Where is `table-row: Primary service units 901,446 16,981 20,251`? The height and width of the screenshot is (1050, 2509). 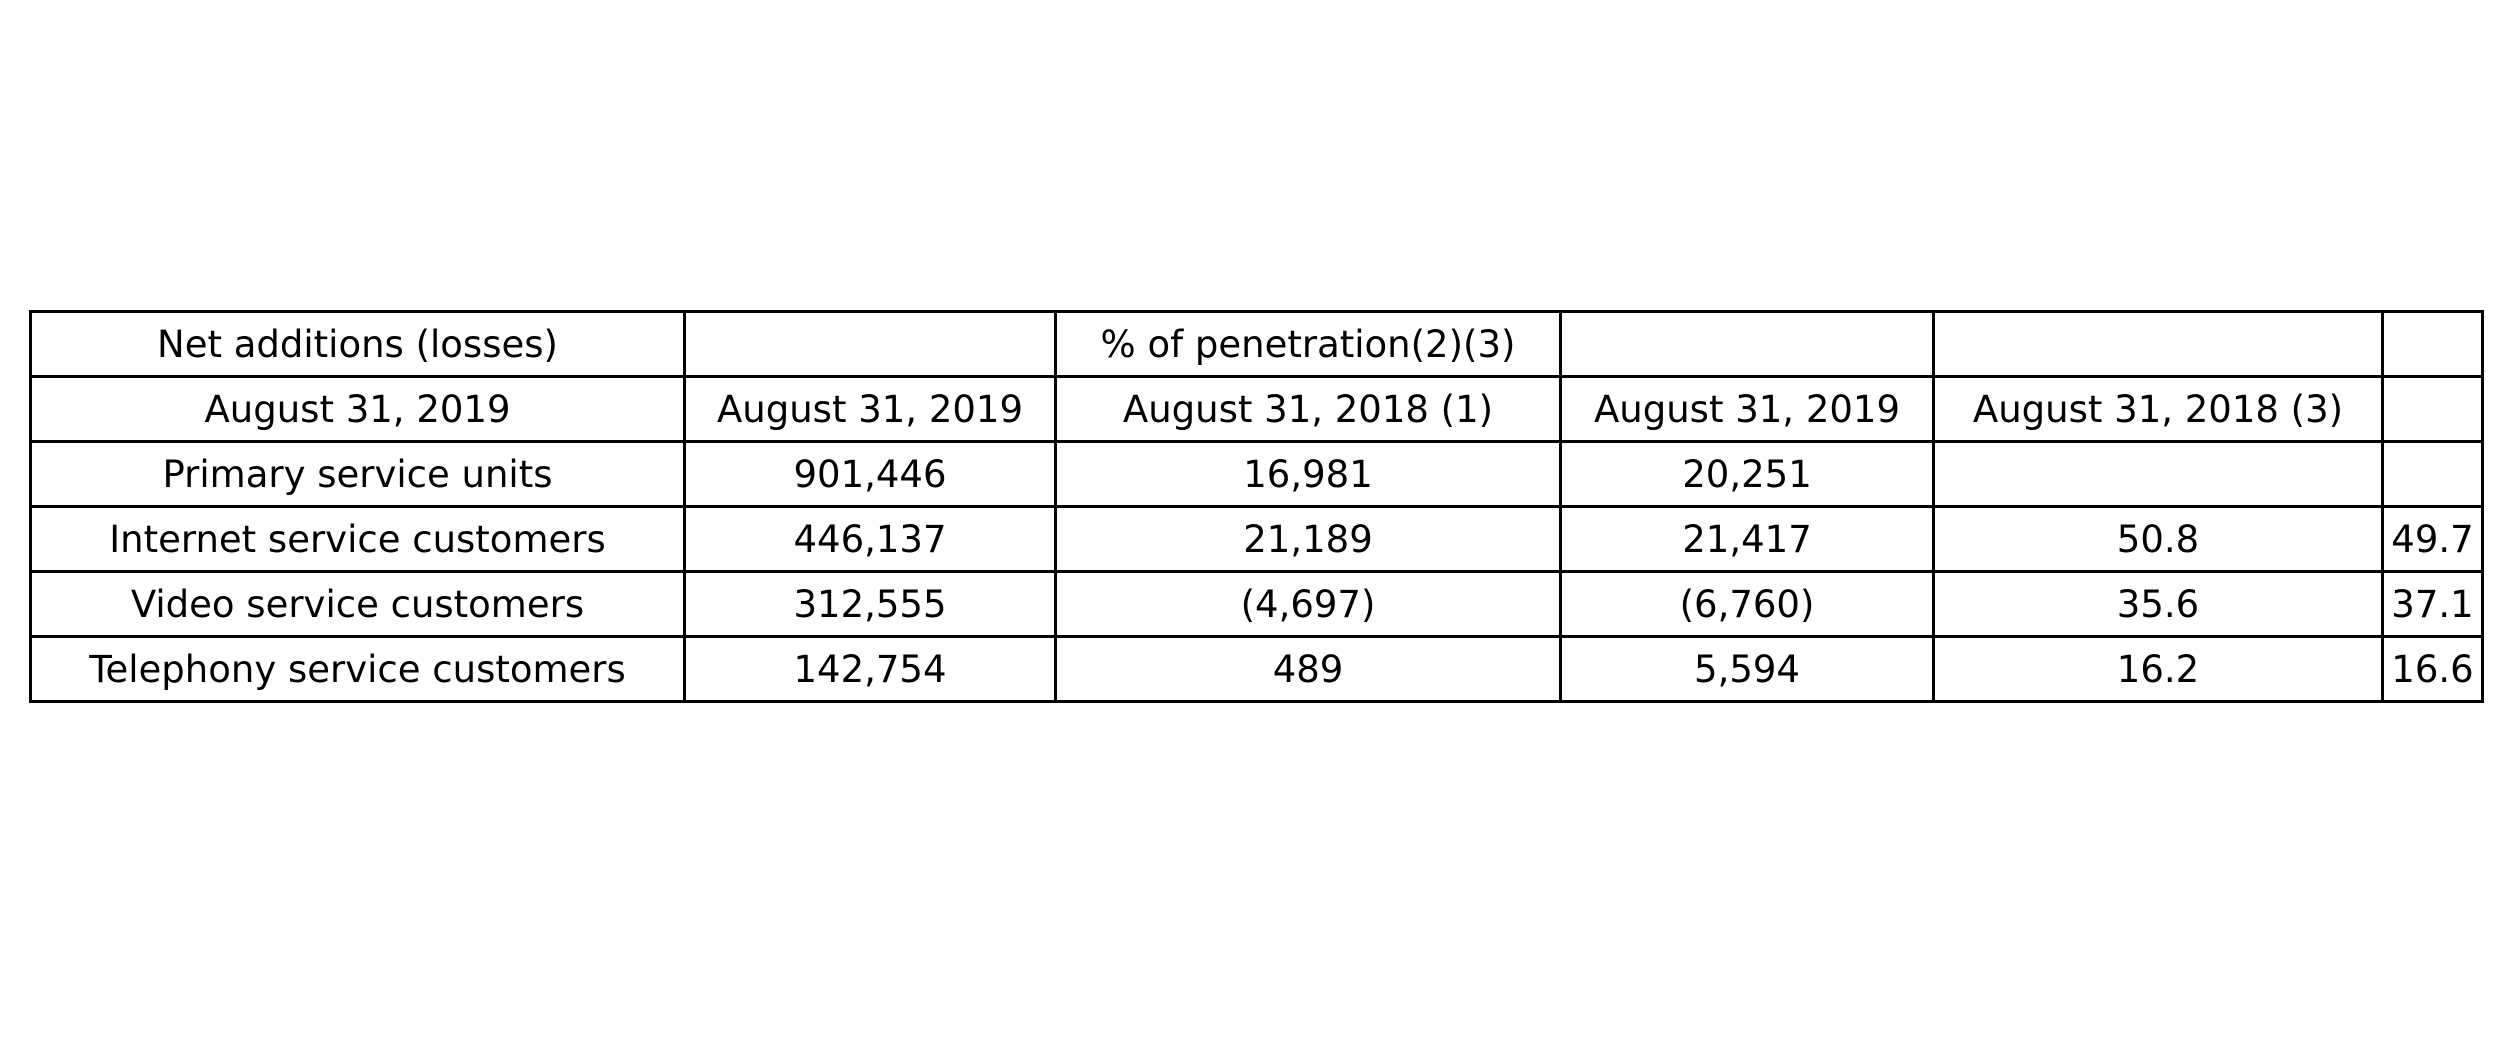 table-row: Primary service units 901,446 16,981 20,251 is located at coordinates (1256, 474).